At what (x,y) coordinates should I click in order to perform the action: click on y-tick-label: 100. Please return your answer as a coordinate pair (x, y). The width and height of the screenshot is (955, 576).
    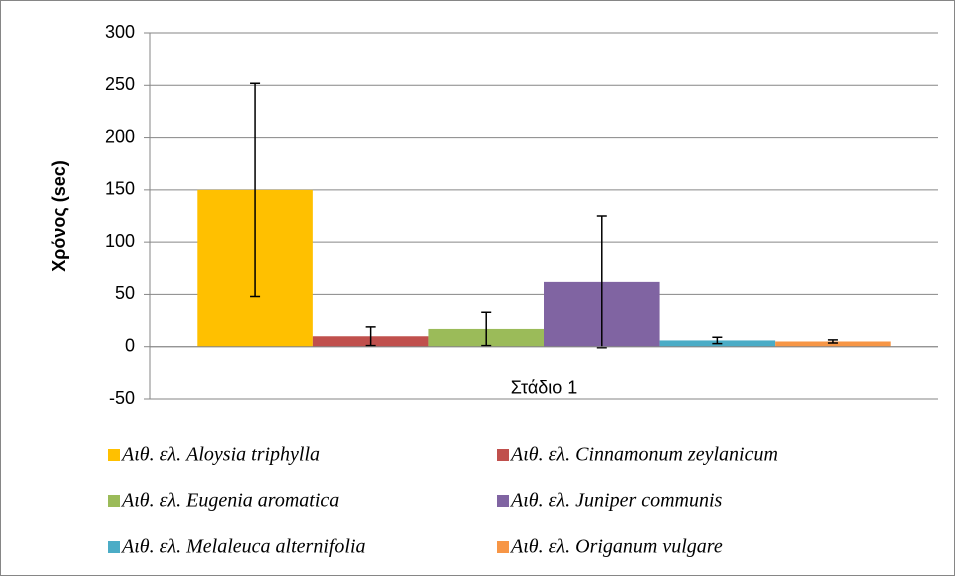
    Looking at the image, I should click on (120, 241).